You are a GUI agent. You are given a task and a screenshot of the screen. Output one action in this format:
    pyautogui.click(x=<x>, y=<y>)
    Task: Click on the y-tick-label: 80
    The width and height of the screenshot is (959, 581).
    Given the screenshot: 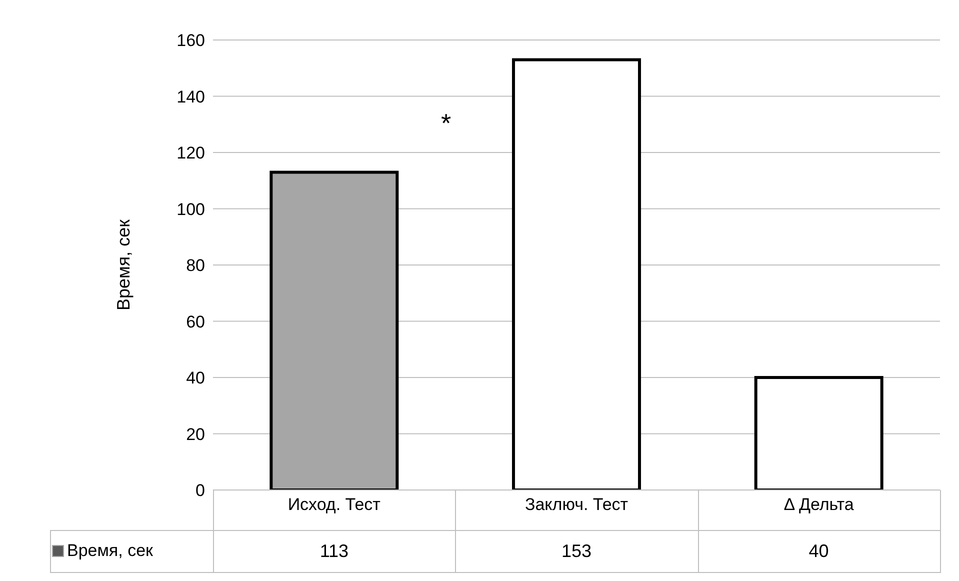 What is the action you would take?
    pyautogui.click(x=195, y=266)
    